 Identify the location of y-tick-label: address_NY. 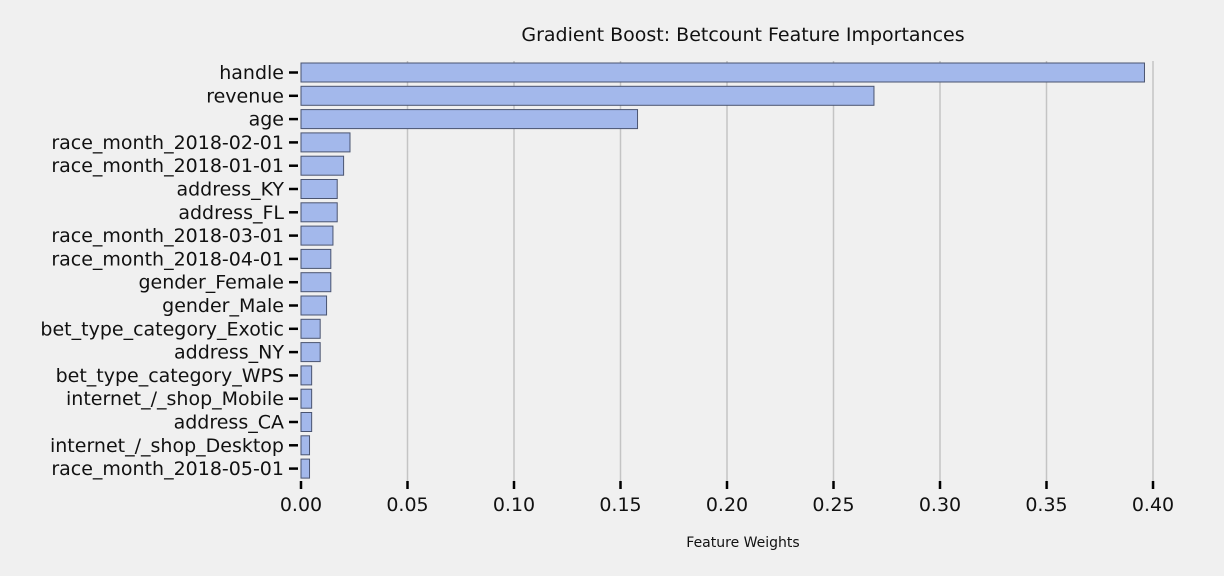
(229, 353).